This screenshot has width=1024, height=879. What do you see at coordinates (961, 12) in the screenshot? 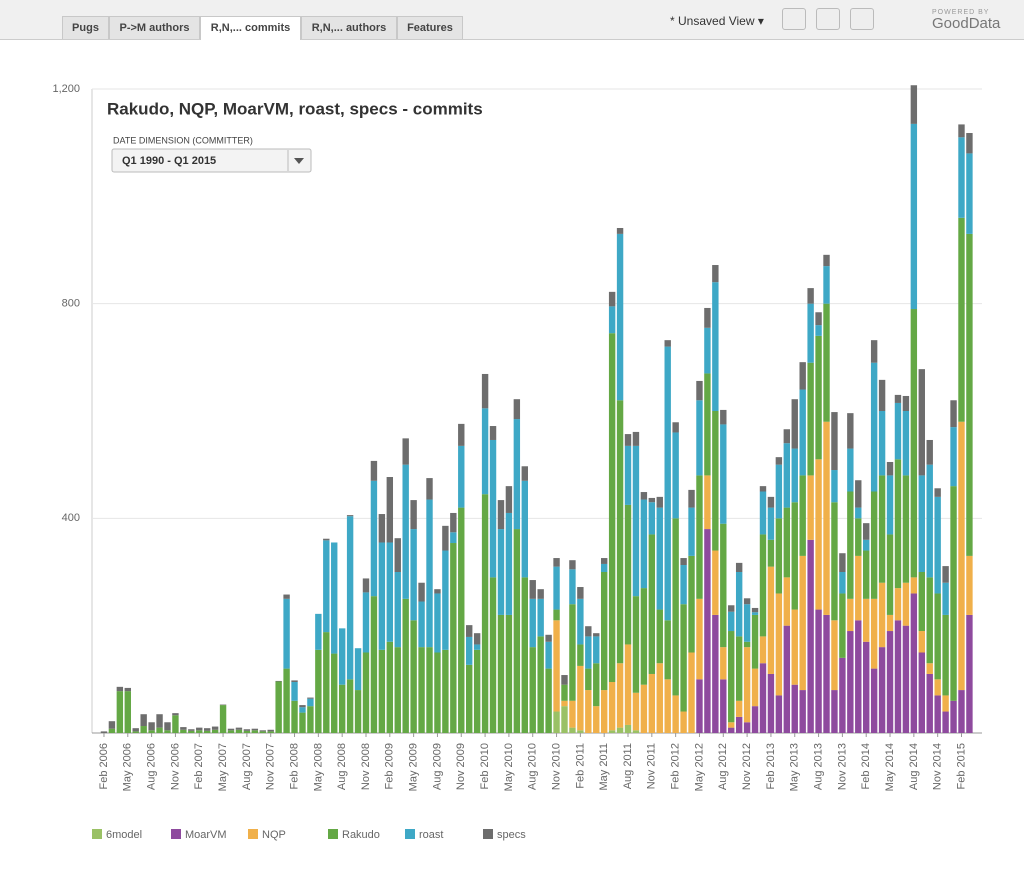
I see `powered-by: POWERED BY` at bounding box center [961, 12].